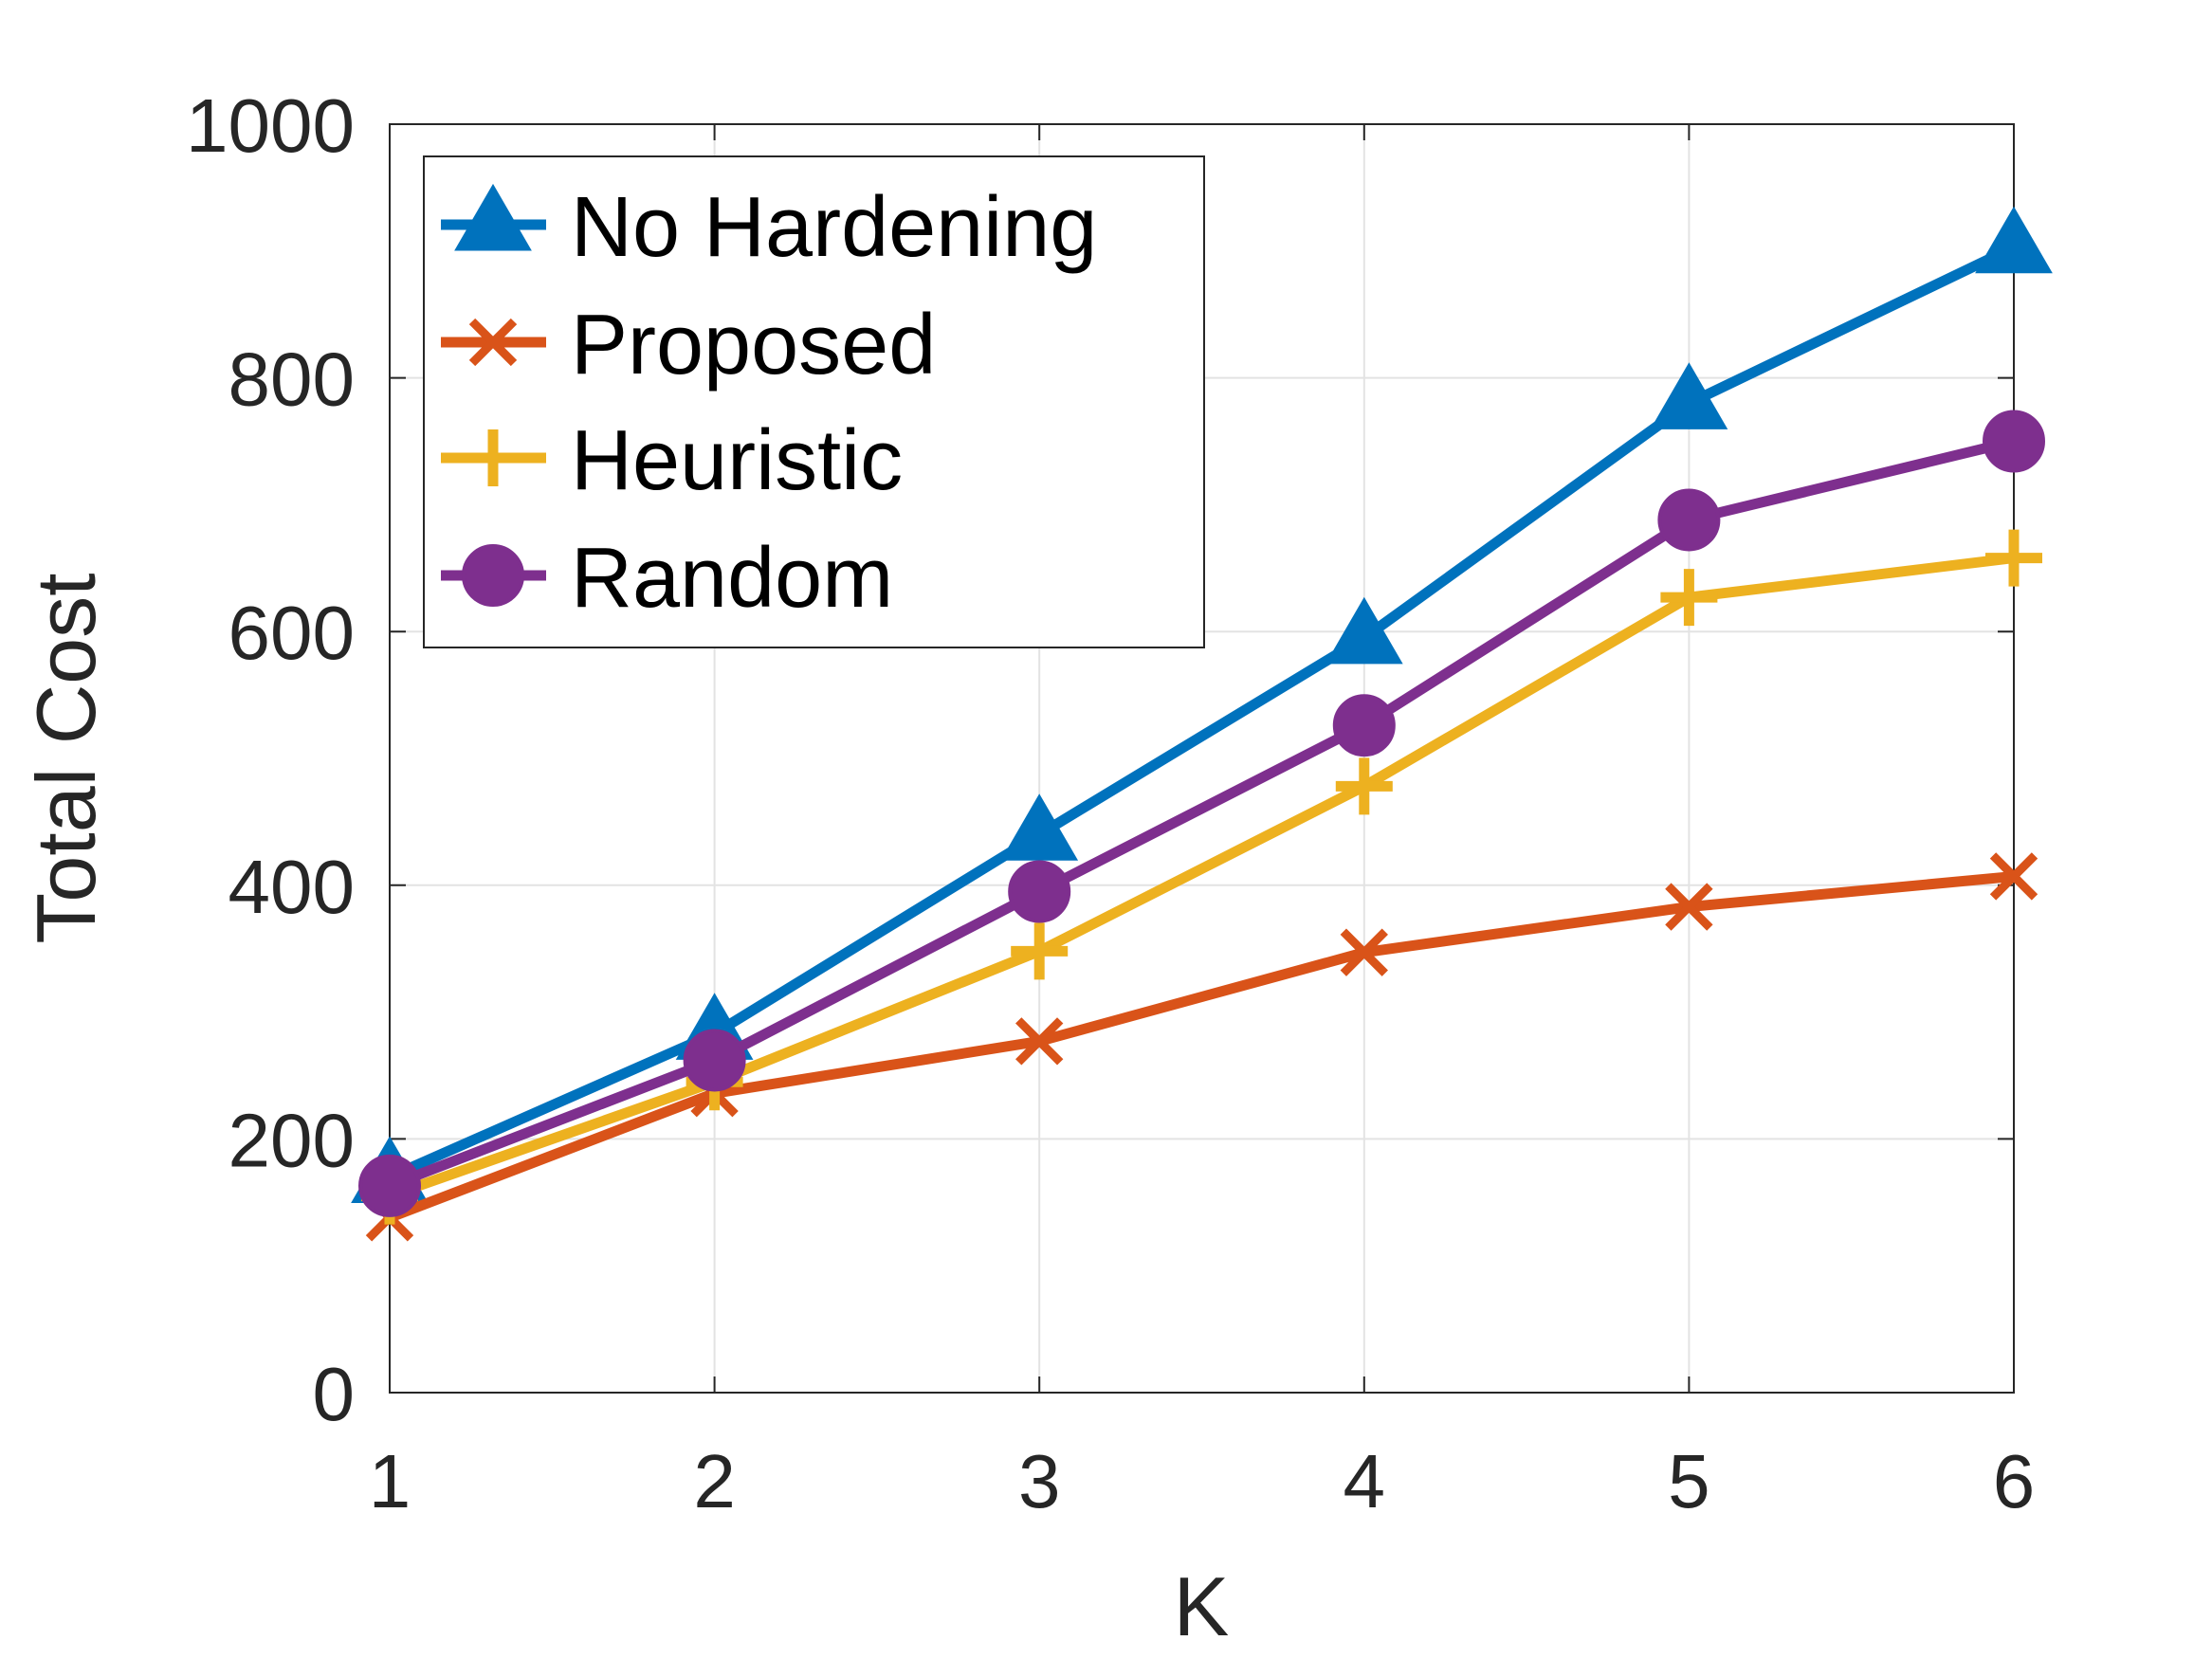 This screenshot has height=1659, width=2212. I want to click on y-axis-label: Total Cost, so click(66, 758).